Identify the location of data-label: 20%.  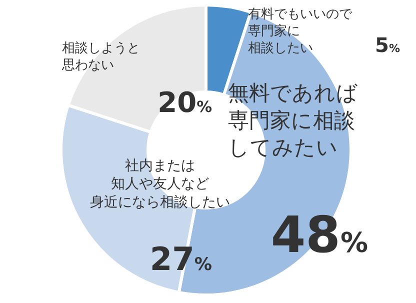
(185, 102).